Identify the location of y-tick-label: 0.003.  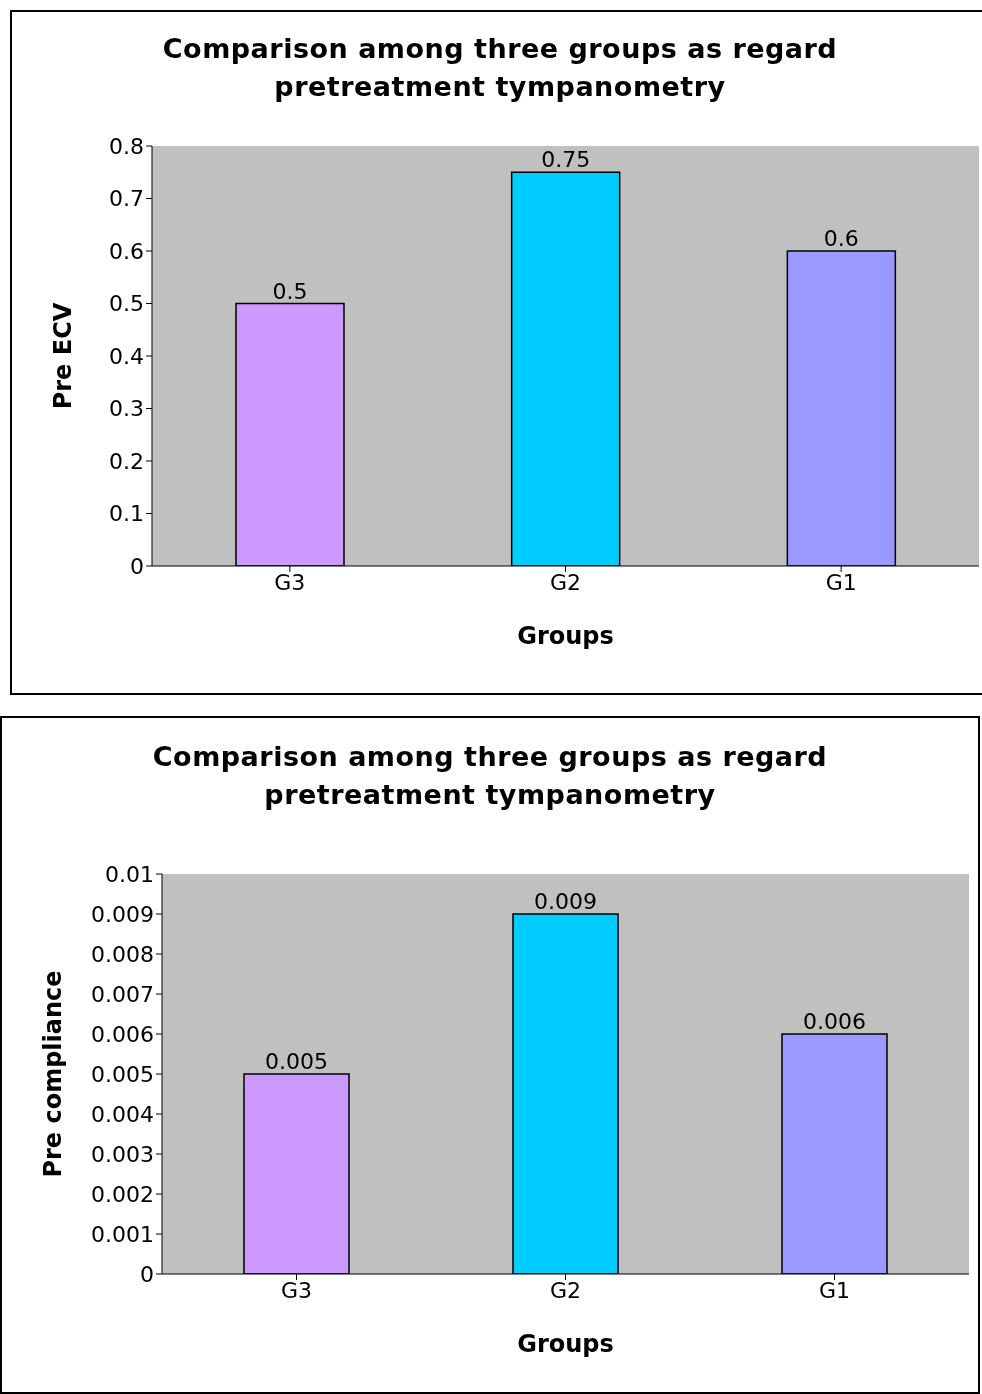
(122, 1154).